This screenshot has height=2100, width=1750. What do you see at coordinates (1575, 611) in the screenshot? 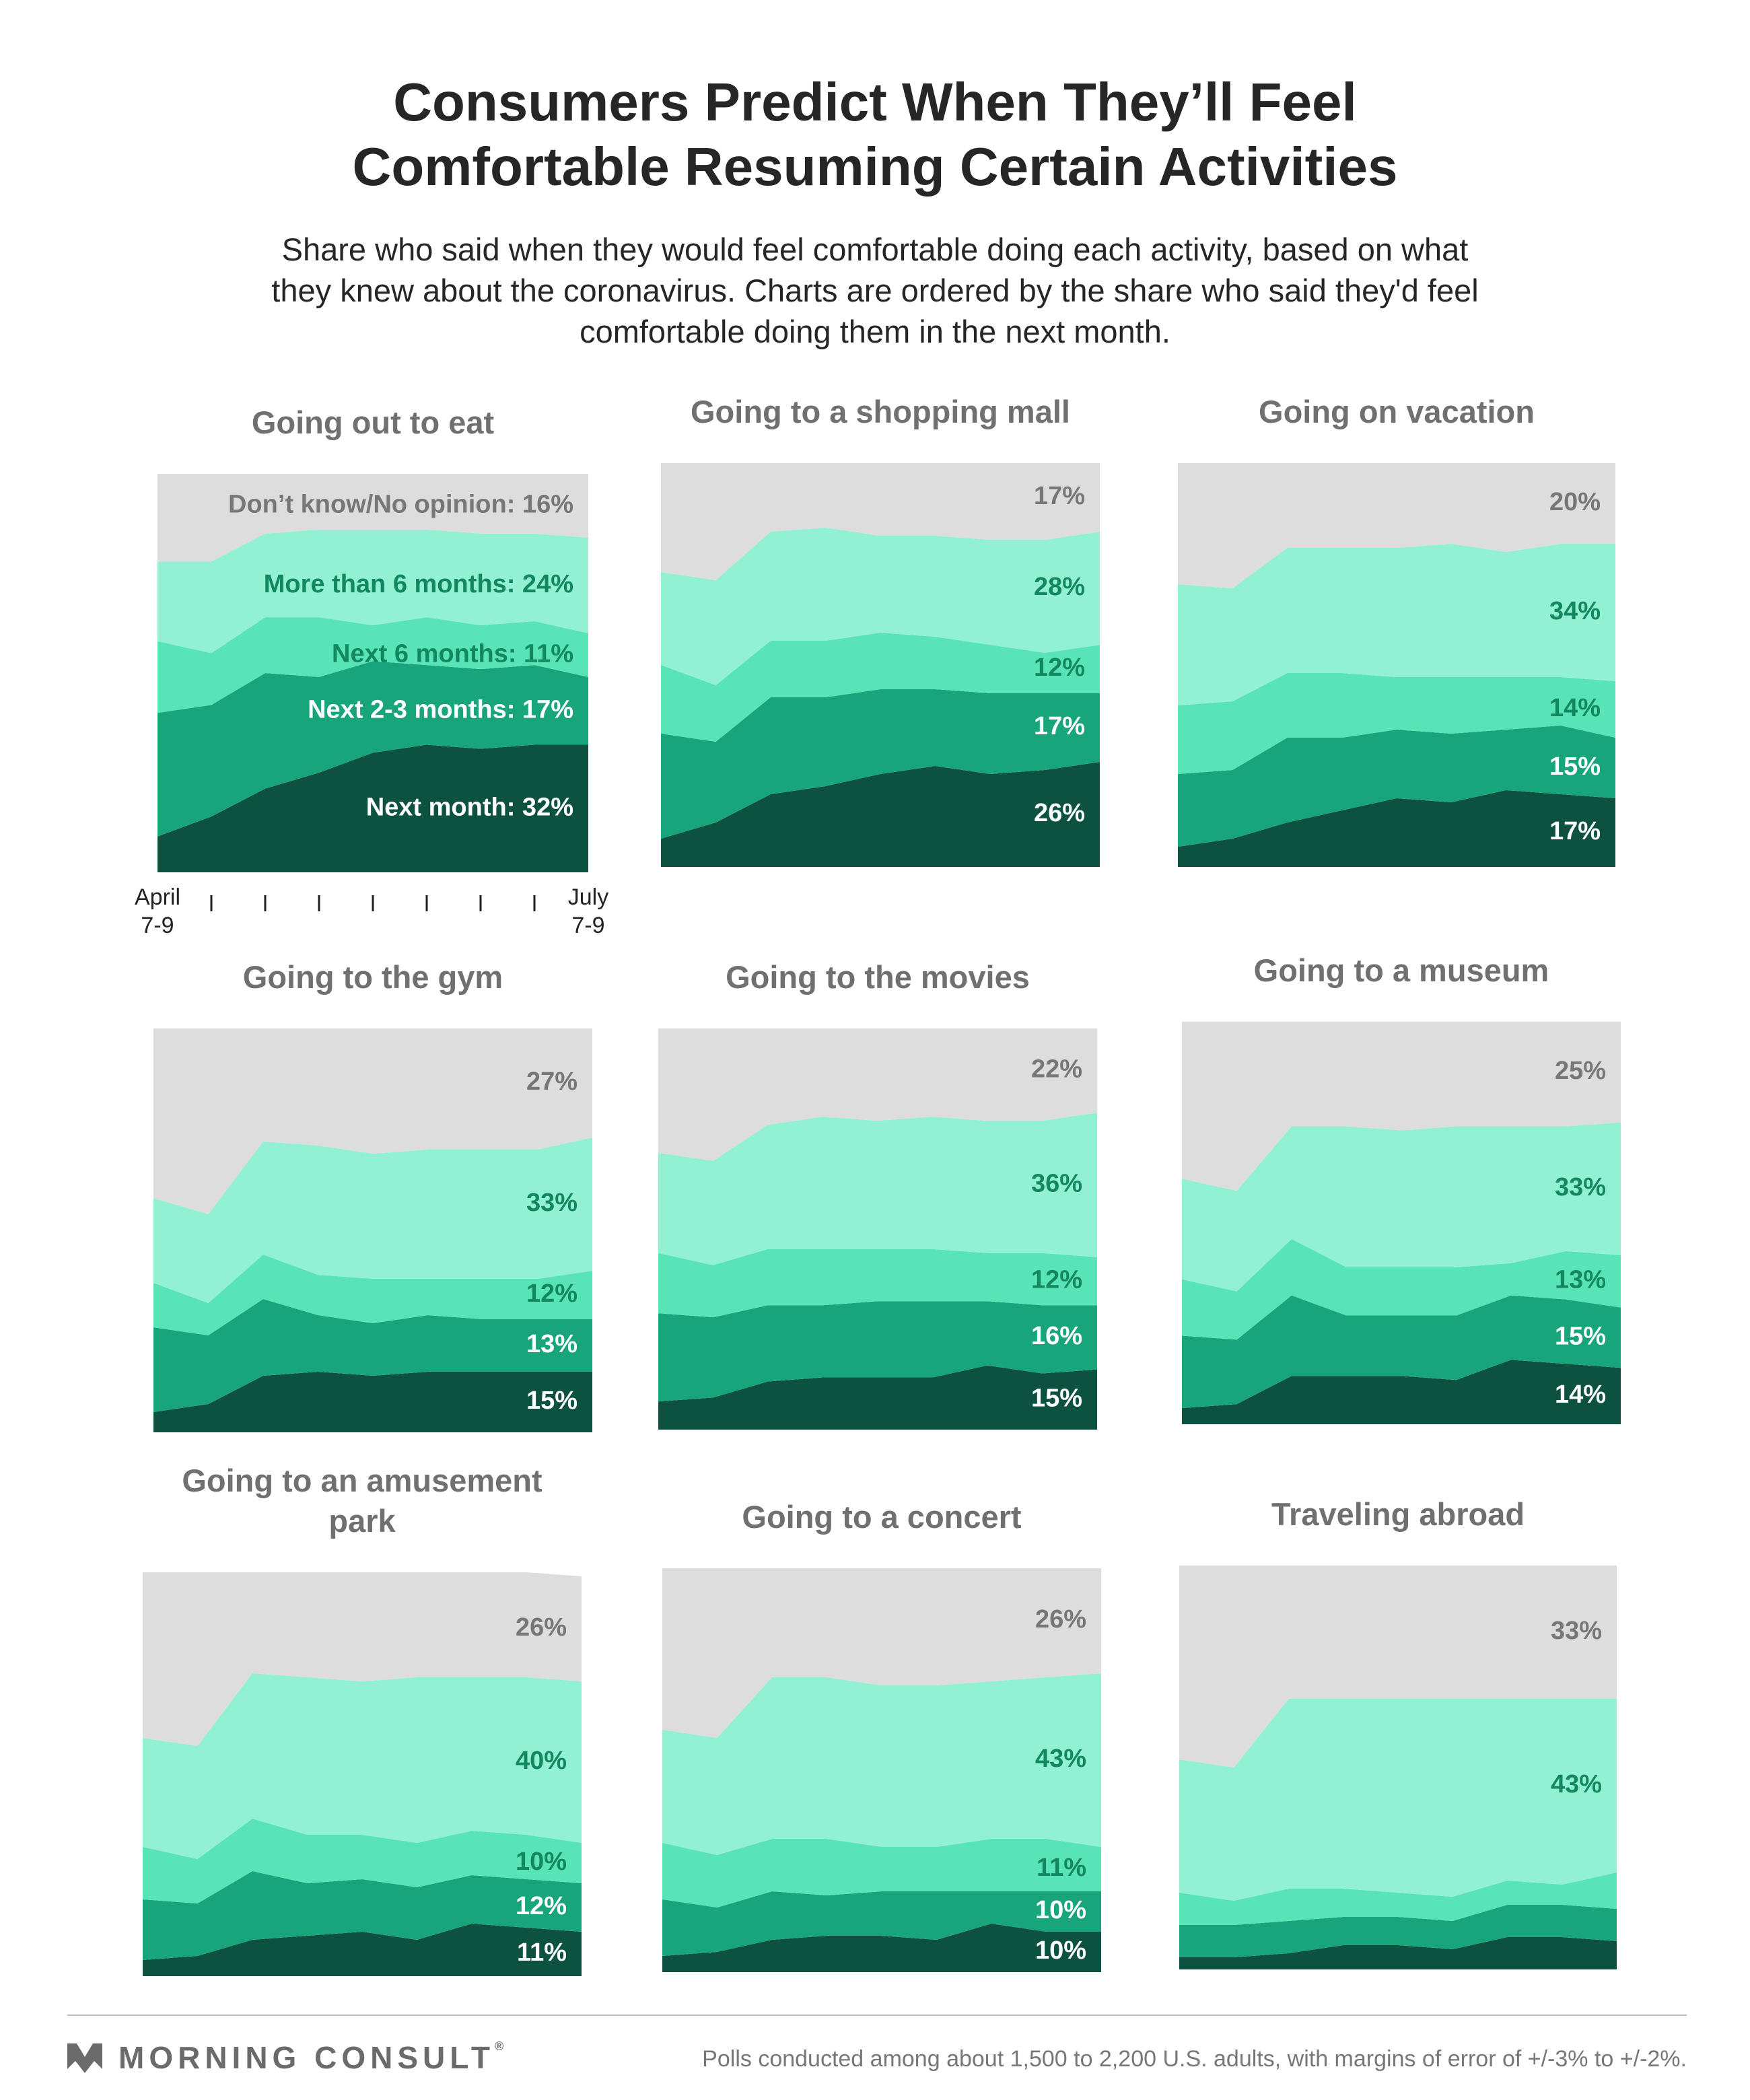
I see `data-label: 34%` at bounding box center [1575, 611].